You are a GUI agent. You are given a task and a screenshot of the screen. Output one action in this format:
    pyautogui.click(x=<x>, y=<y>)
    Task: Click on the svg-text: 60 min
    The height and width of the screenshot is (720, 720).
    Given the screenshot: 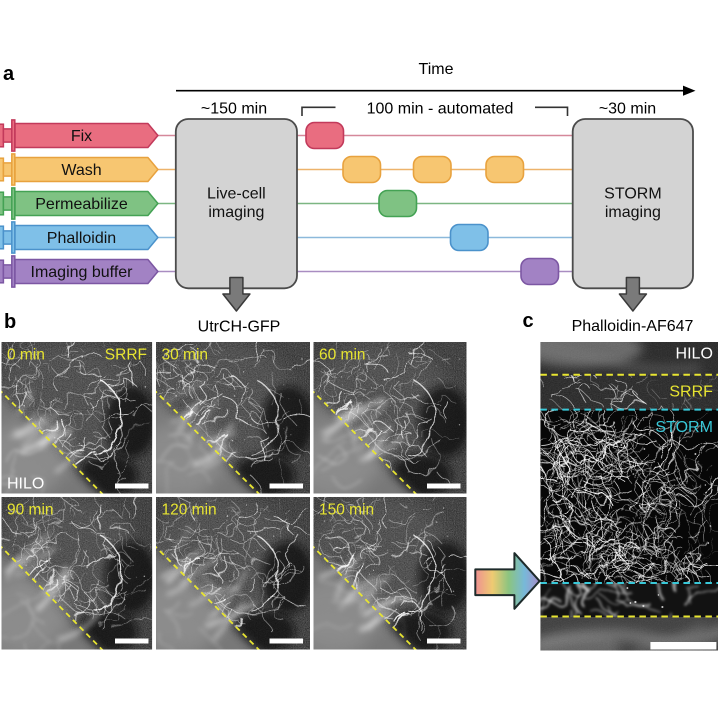 What is the action you would take?
    pyautogui.click(x=342, y=355)
    